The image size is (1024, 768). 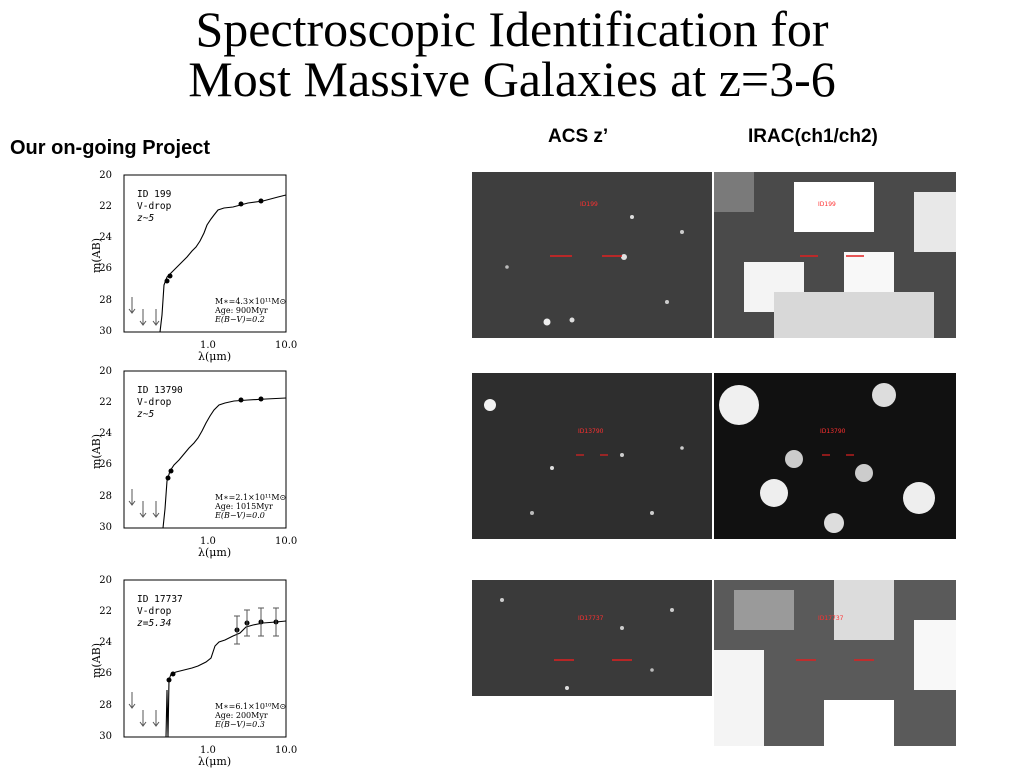 What do you see at coordinates (512, 79) in the screenshot?
I see `title-line-2: Most Massive Galaxies at z=3-6` at bounding box center [512, 79].